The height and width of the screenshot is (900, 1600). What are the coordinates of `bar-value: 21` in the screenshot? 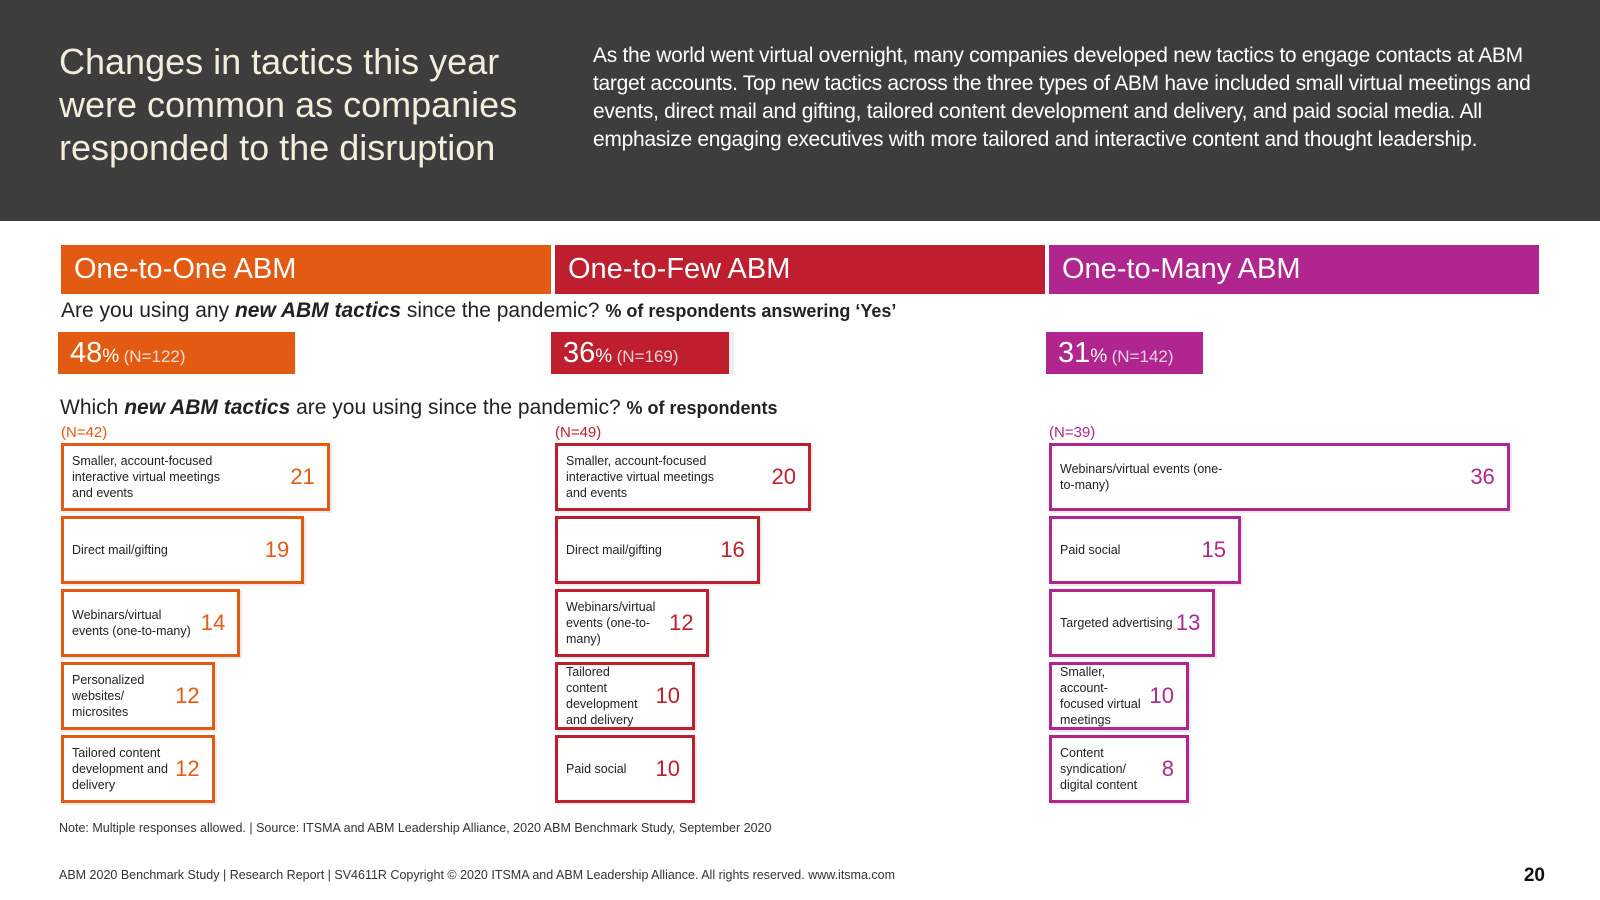 It's located at (302, 476).